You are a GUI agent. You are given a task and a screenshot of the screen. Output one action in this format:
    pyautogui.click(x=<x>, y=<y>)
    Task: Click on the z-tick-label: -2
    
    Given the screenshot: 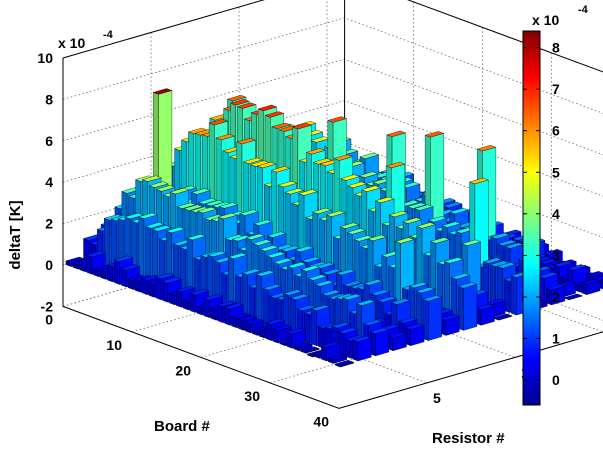 What is the action you would take?
    pyautogui.click(x=47, y=306)
    